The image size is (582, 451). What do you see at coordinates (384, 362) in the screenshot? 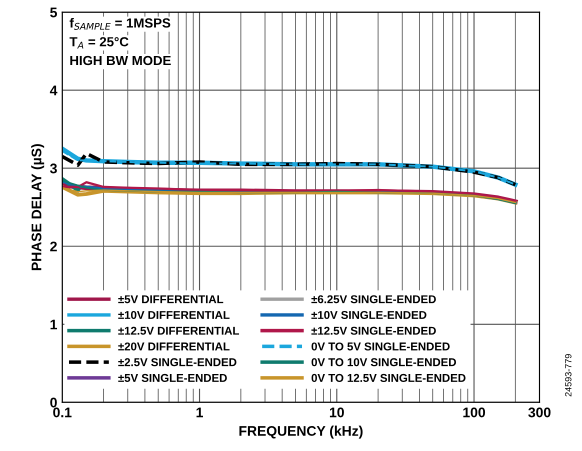
I see `legend-label: 0V TO 10V SINGLE-ENDED` at bounding box center [384, 362].